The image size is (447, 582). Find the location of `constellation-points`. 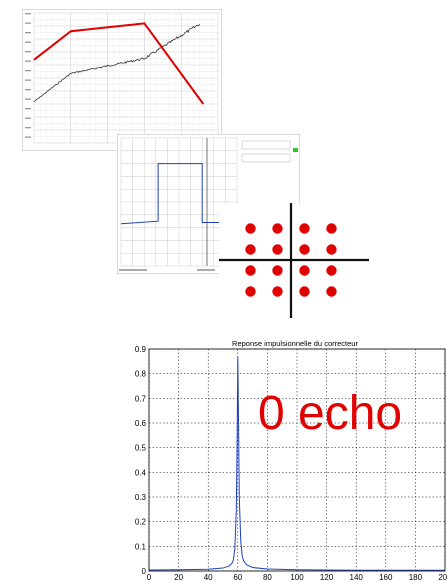

constellation-points is located at coordinates (291, 260).